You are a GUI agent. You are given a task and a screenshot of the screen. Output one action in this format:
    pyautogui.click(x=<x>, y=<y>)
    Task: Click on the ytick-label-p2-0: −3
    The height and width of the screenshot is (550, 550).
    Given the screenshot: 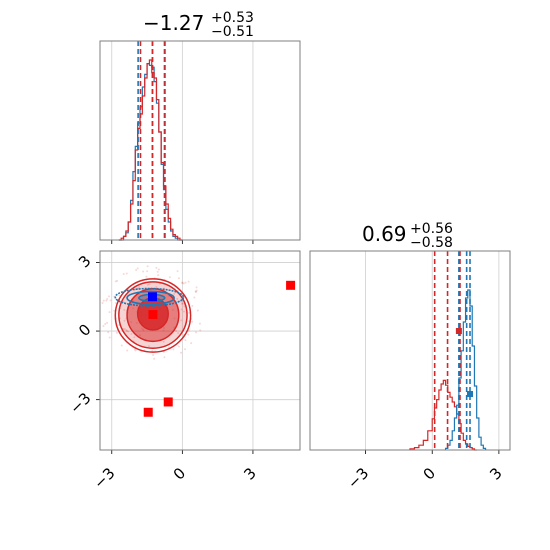 What is the action you would take?
    pyautogui.click(x=80, y=403)
    